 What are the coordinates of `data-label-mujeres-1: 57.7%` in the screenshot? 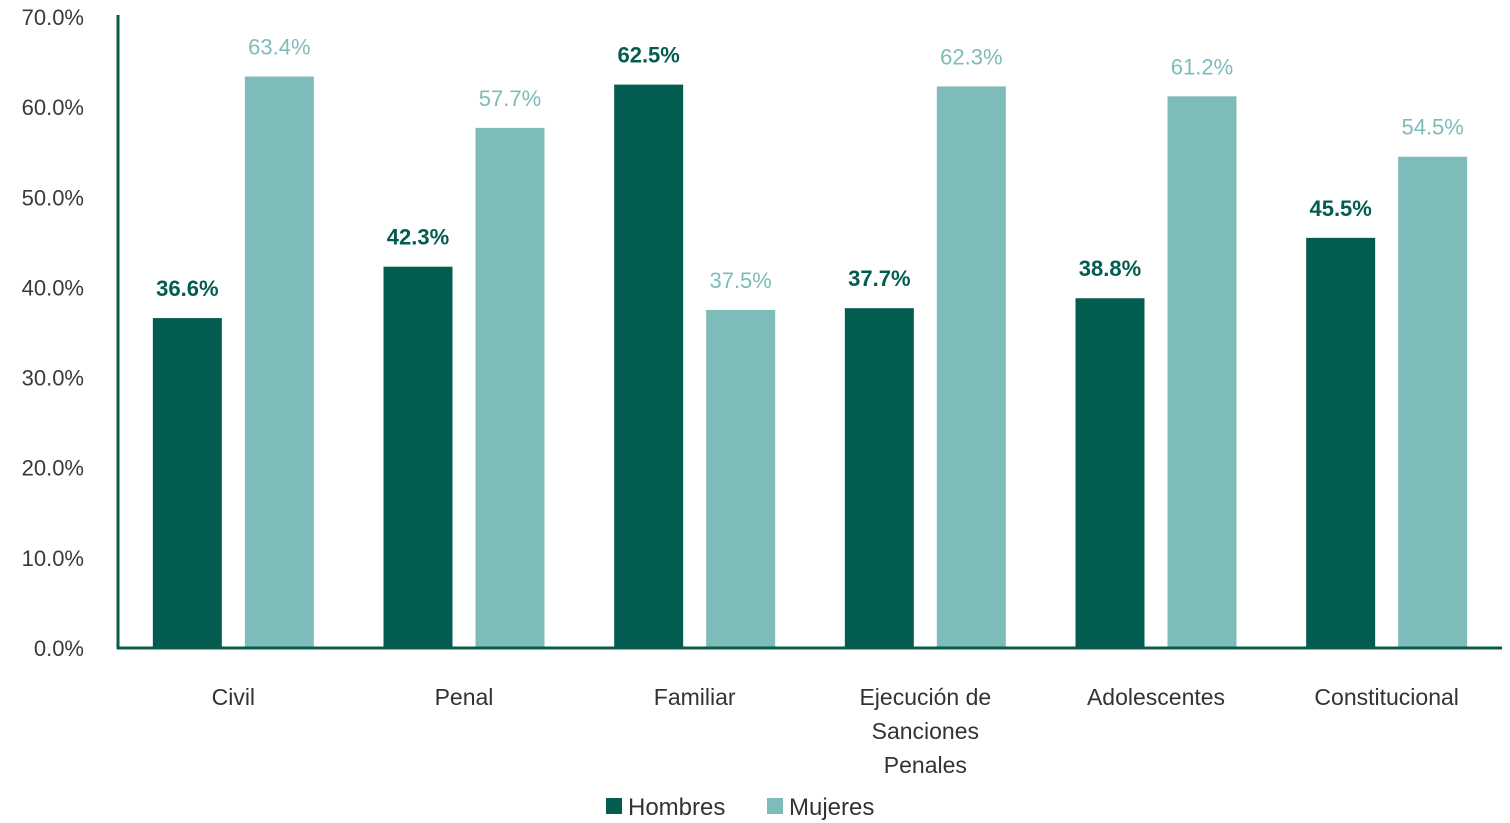 It's located at (510, 98).